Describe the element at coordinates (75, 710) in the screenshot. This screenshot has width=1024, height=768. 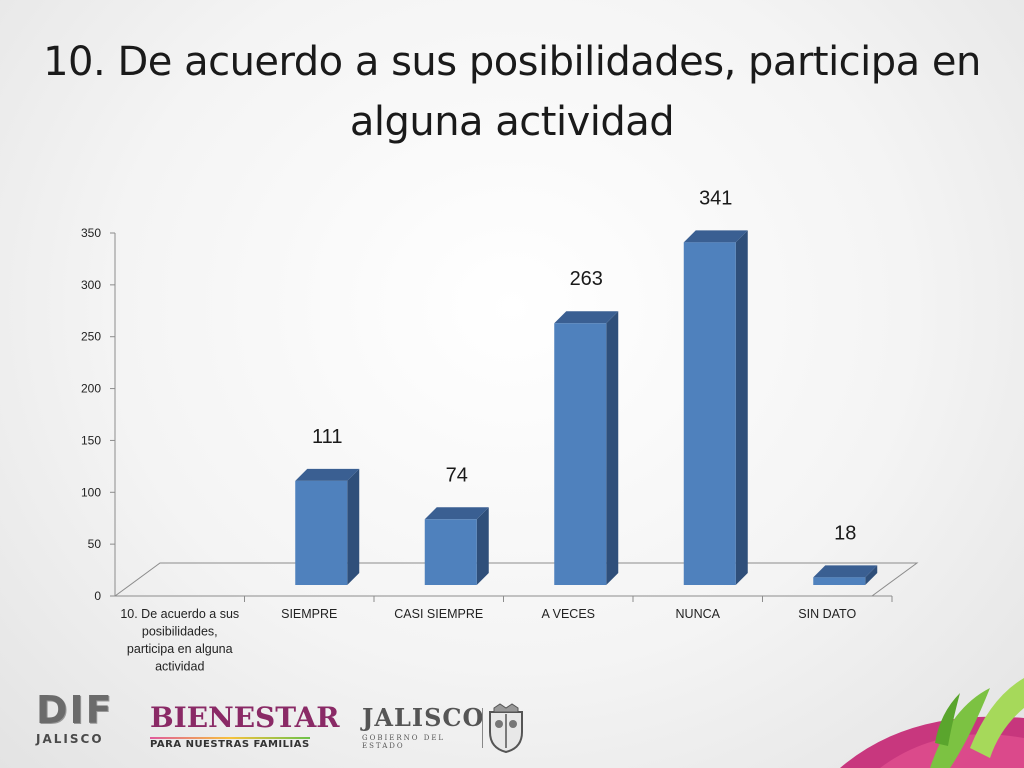
I see `dif-logo-mark: DIF` at that location.